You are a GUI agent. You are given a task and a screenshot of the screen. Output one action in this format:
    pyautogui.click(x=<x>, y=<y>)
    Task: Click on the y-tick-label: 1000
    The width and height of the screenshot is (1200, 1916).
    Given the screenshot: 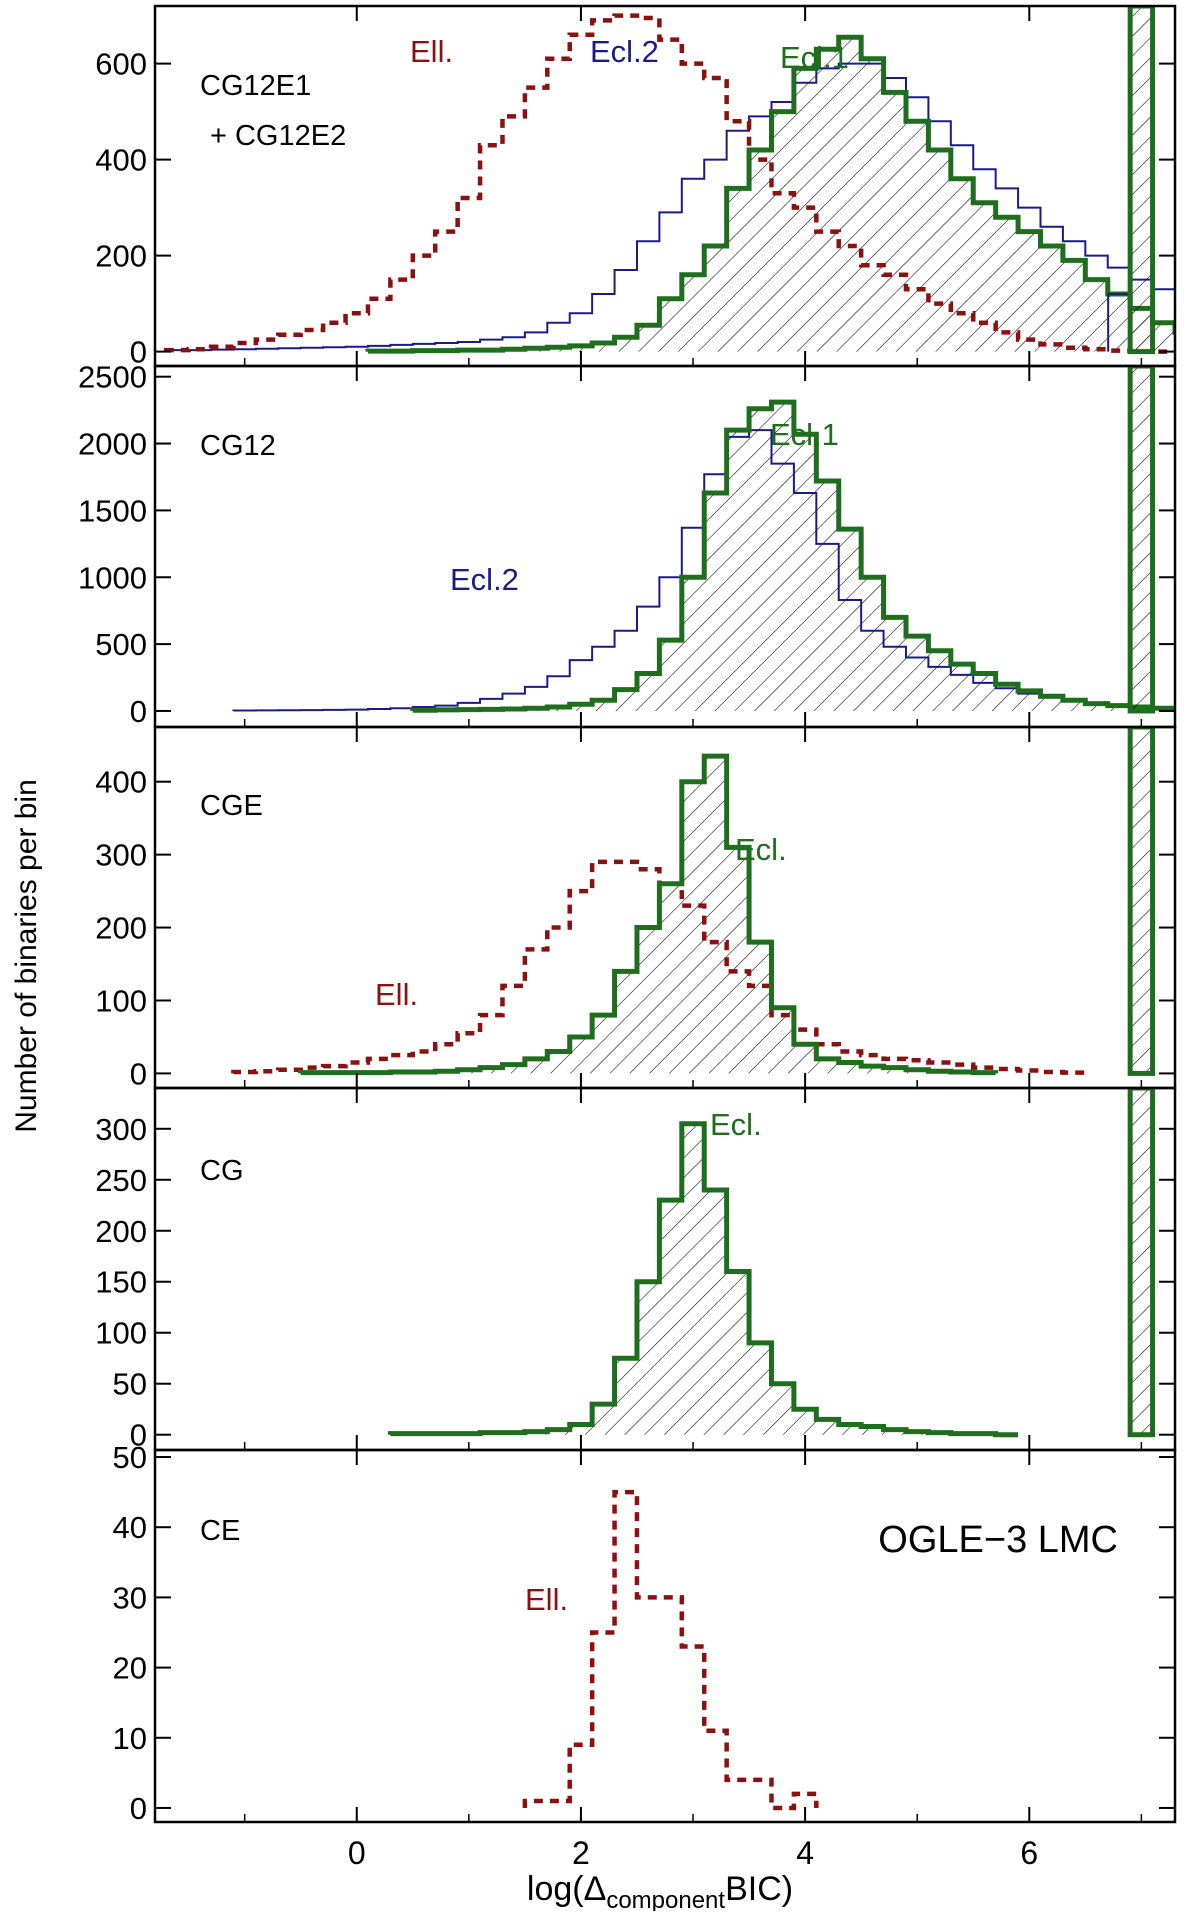 What is the action you would take?
    pyautogui.click(x=112, y=577)
    